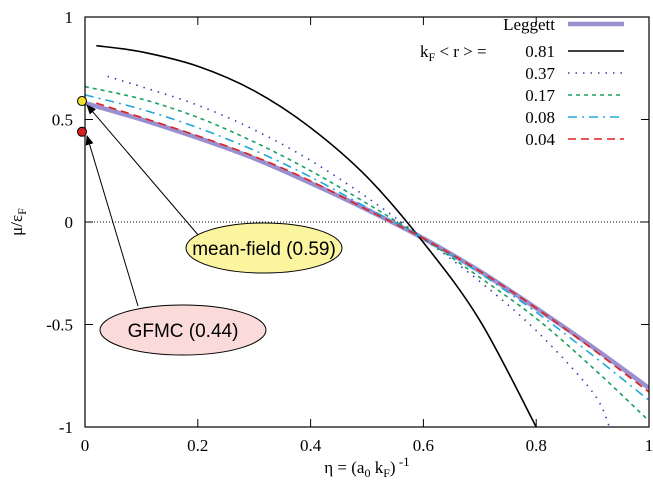  Describe the element at coordinates (82, 131) in the screenshot. I see `point-gfmc` at that location.